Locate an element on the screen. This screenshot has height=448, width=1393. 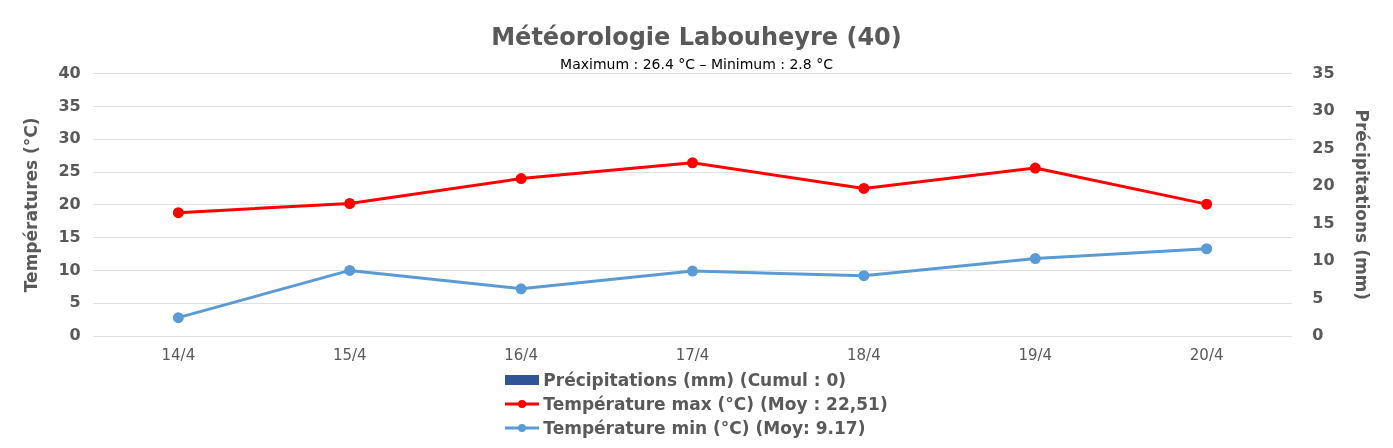
y-tick-label: 20 is located at coordinates (69, 203).